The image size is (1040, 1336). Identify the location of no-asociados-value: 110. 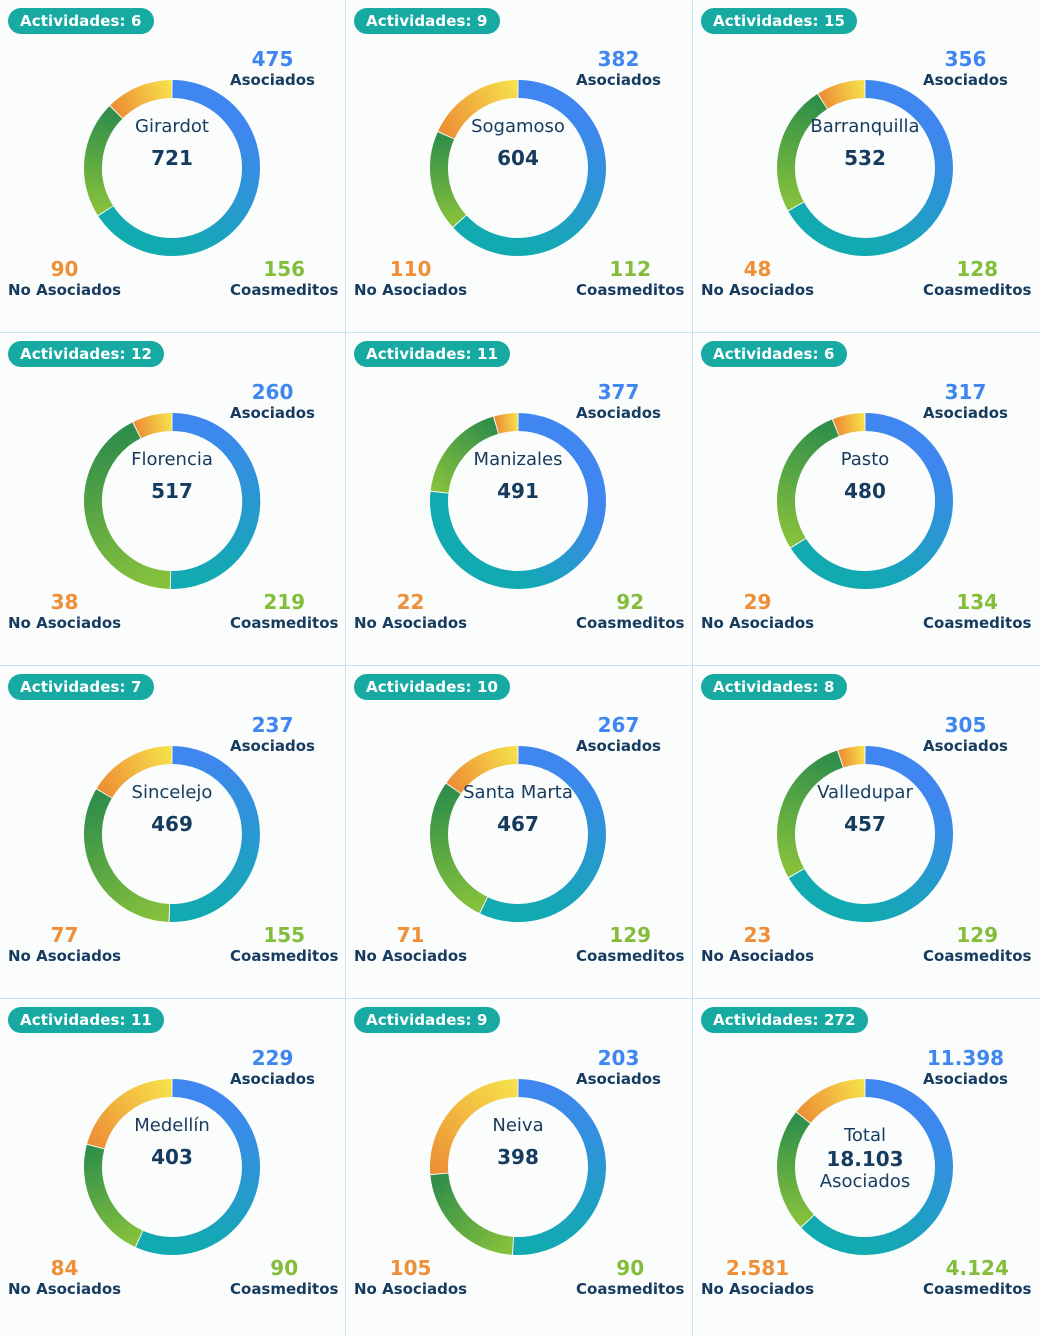
(410, 269).